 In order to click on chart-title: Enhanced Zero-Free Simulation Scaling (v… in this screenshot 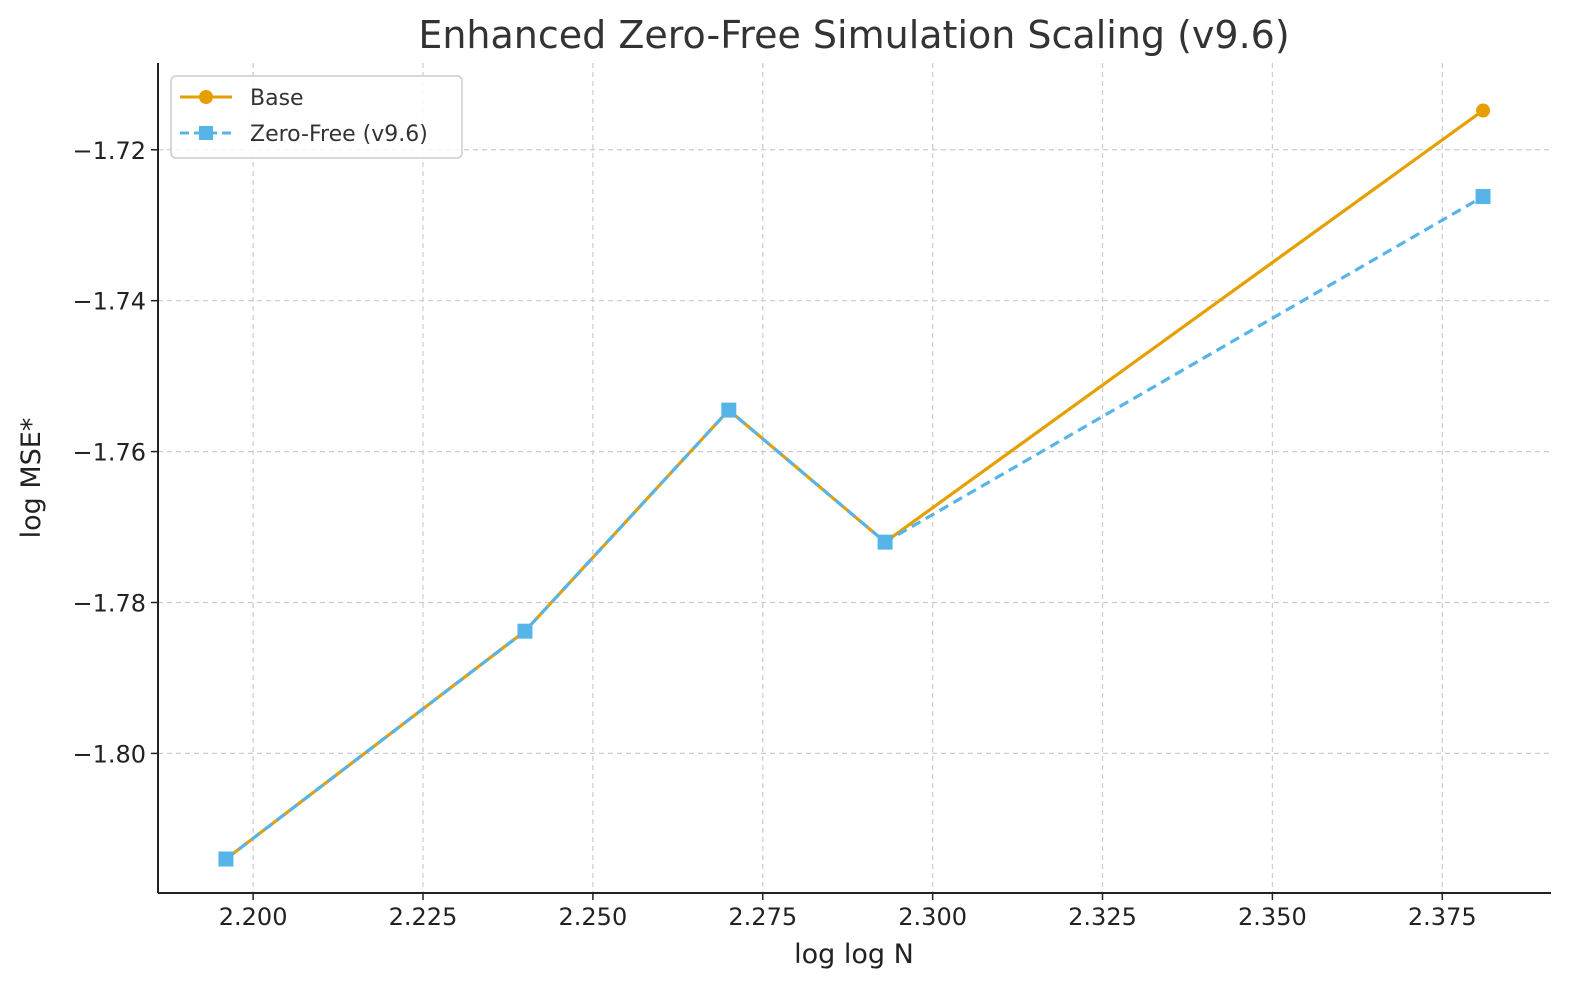, I will do `click(853, 35)`.